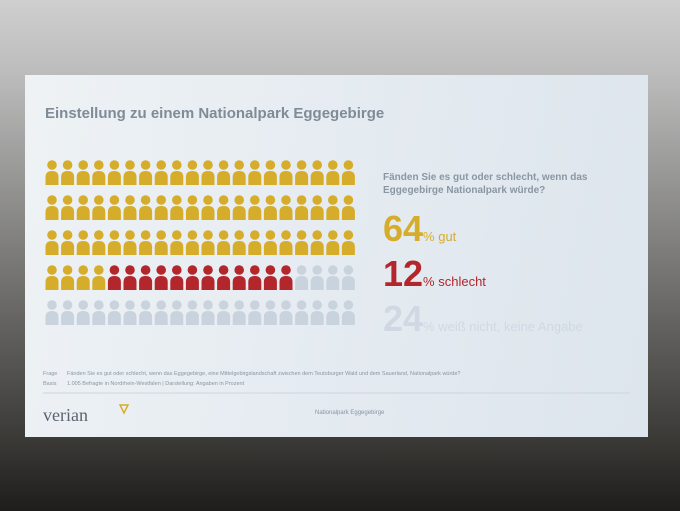  I want to click on value-label: 24, so click(403, 318).